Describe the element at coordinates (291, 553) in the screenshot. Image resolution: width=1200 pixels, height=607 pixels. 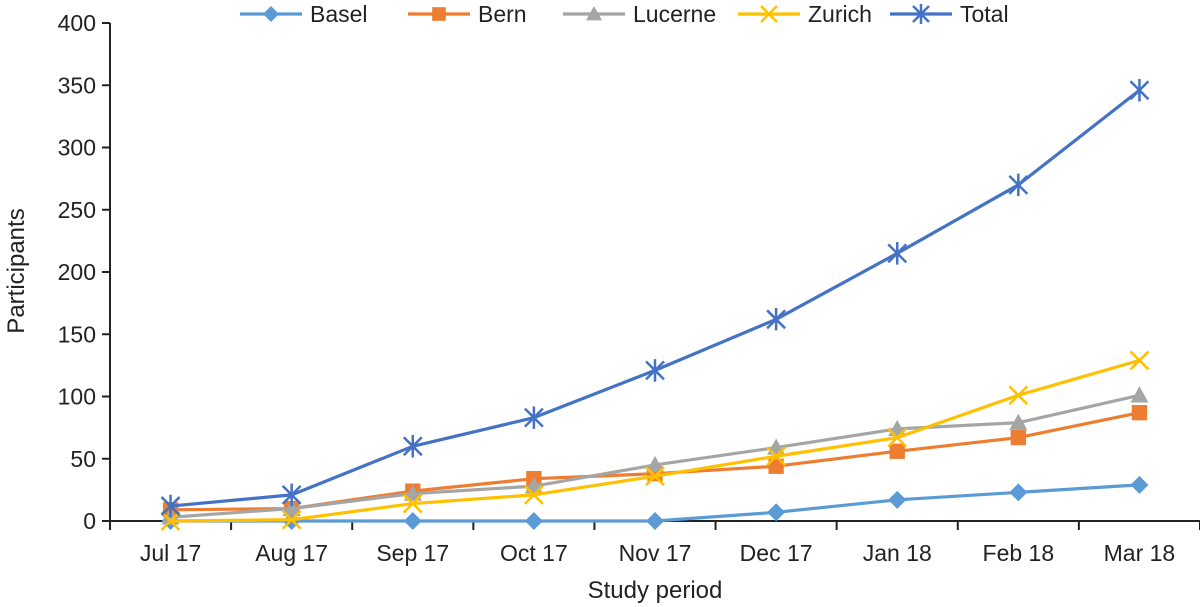
I see `x-tick-label: Aug 17` at that location.